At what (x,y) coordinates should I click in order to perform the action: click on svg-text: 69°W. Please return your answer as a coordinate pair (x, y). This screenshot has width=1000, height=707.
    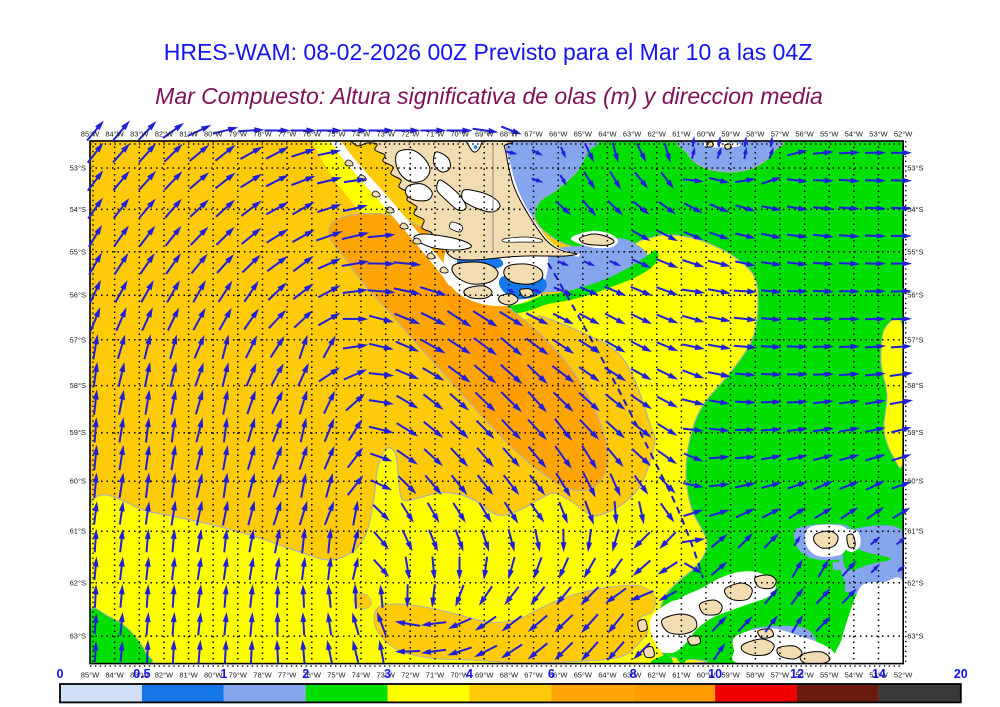
    Looking at the image, I should click on (484, 134).